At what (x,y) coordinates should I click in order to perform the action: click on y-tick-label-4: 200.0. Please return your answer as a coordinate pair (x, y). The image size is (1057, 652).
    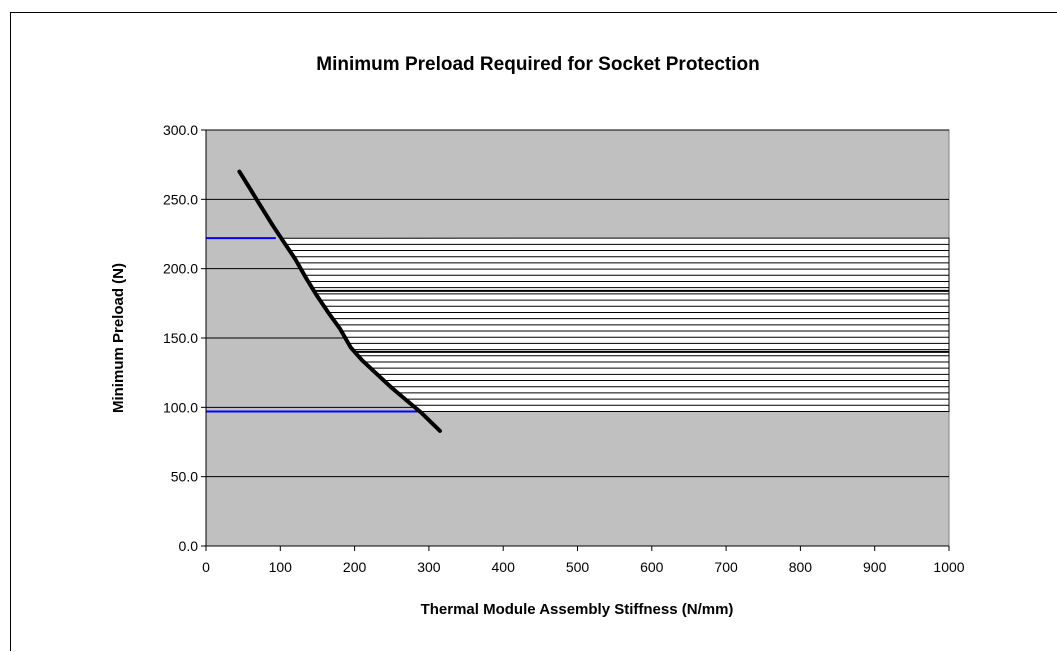
    Looking at the image, I should click on (180, 269).